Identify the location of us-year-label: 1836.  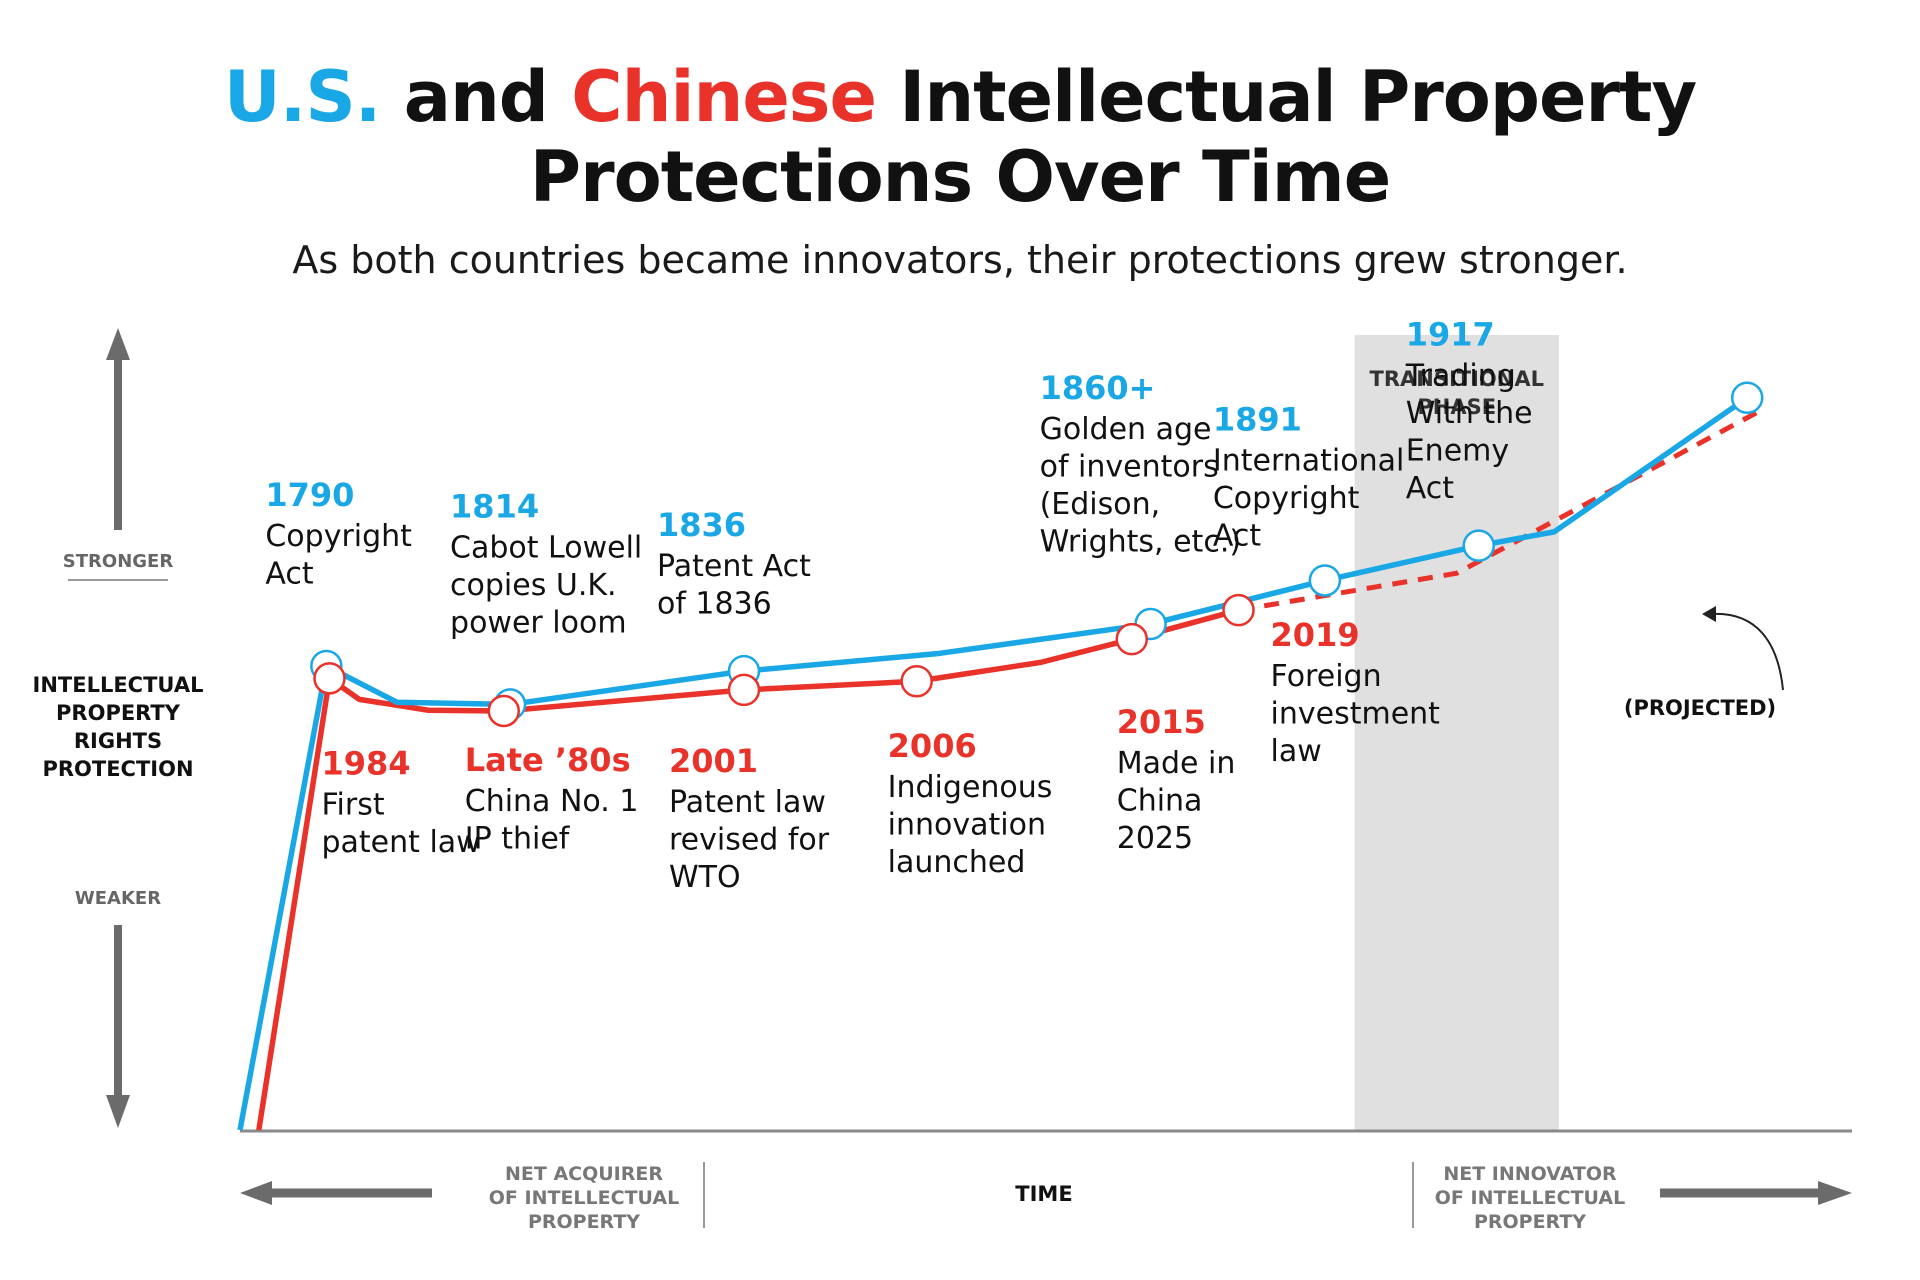
(701, 525).